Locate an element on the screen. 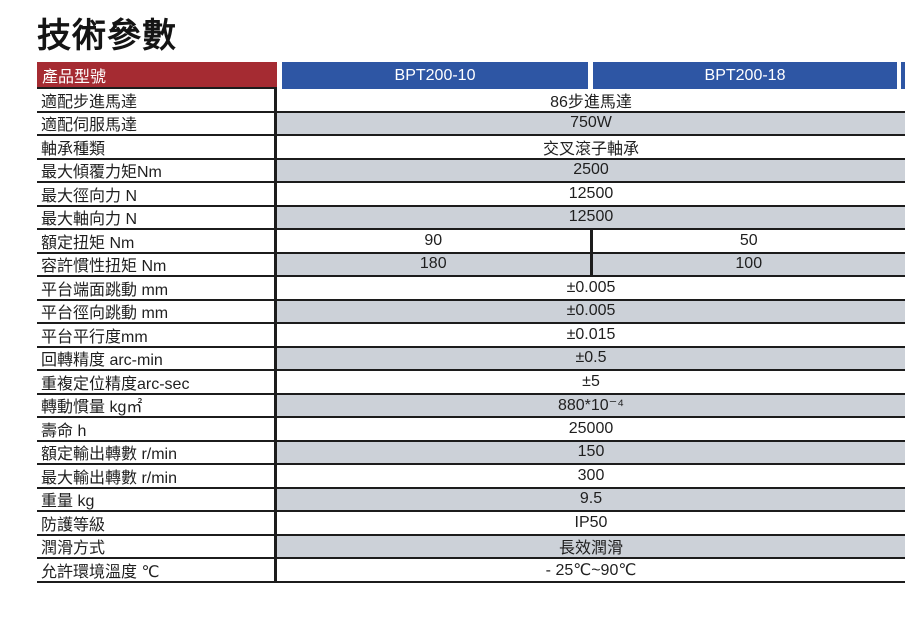 This screenshot has width=905, height=621. row-label: 適配步進馬達 is located at coordinates (157, 100).